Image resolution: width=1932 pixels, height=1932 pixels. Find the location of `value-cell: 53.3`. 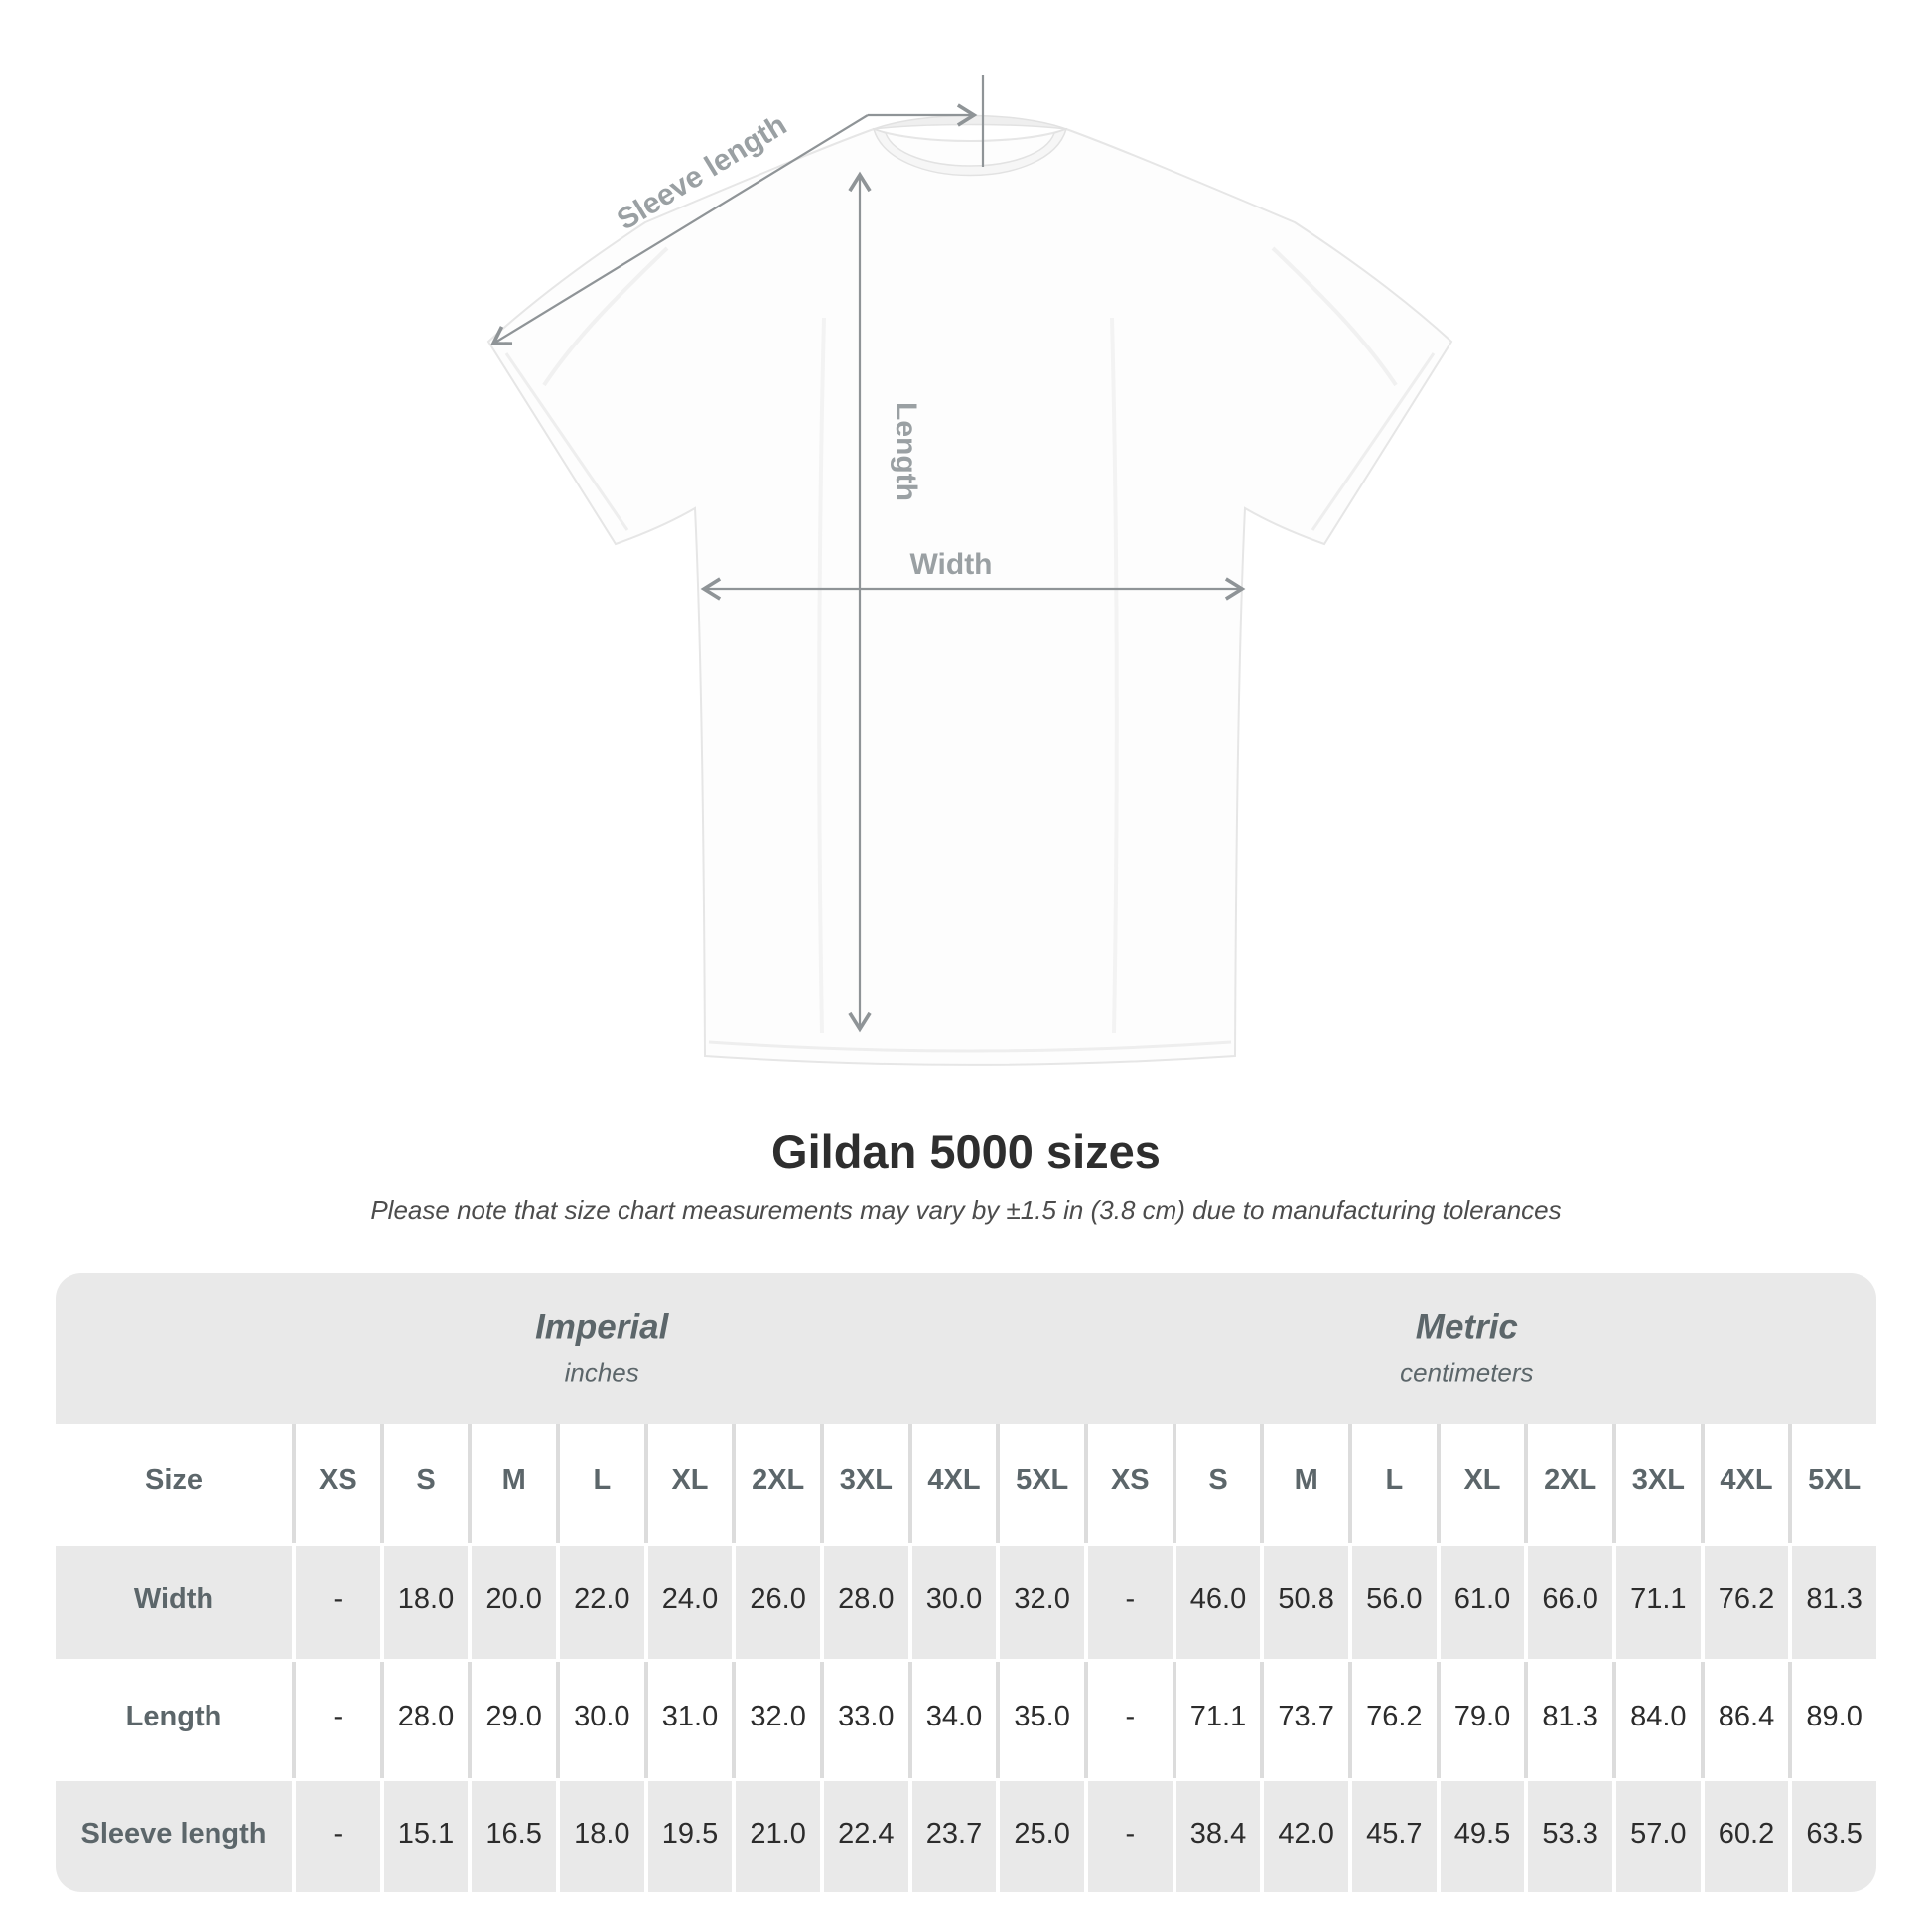

value-cell: 53.3 is located at coordinates (1570, 1836).